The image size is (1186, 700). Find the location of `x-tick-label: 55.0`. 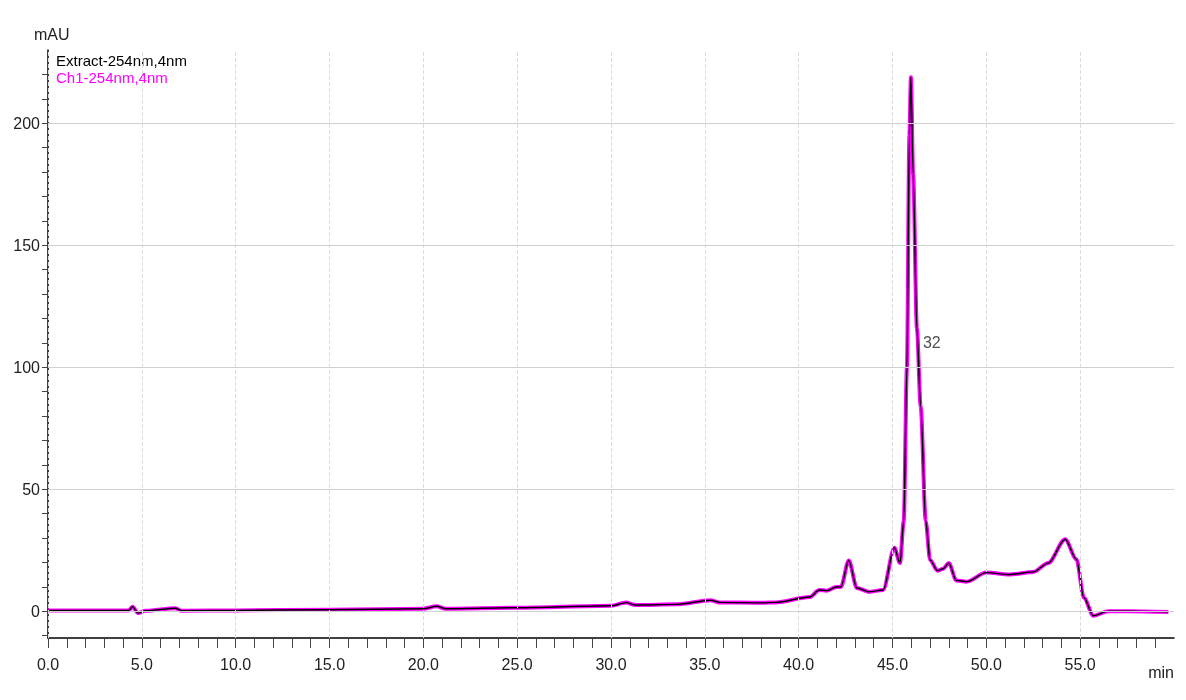

x-tick-label: 55.0 is located at coordinates (1080, 664).